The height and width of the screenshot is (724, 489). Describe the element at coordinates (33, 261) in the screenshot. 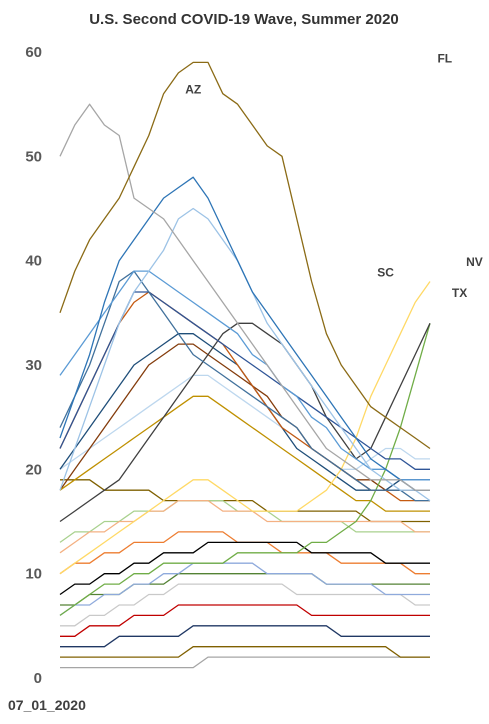

I see `y-tick-label: 40` at that location.